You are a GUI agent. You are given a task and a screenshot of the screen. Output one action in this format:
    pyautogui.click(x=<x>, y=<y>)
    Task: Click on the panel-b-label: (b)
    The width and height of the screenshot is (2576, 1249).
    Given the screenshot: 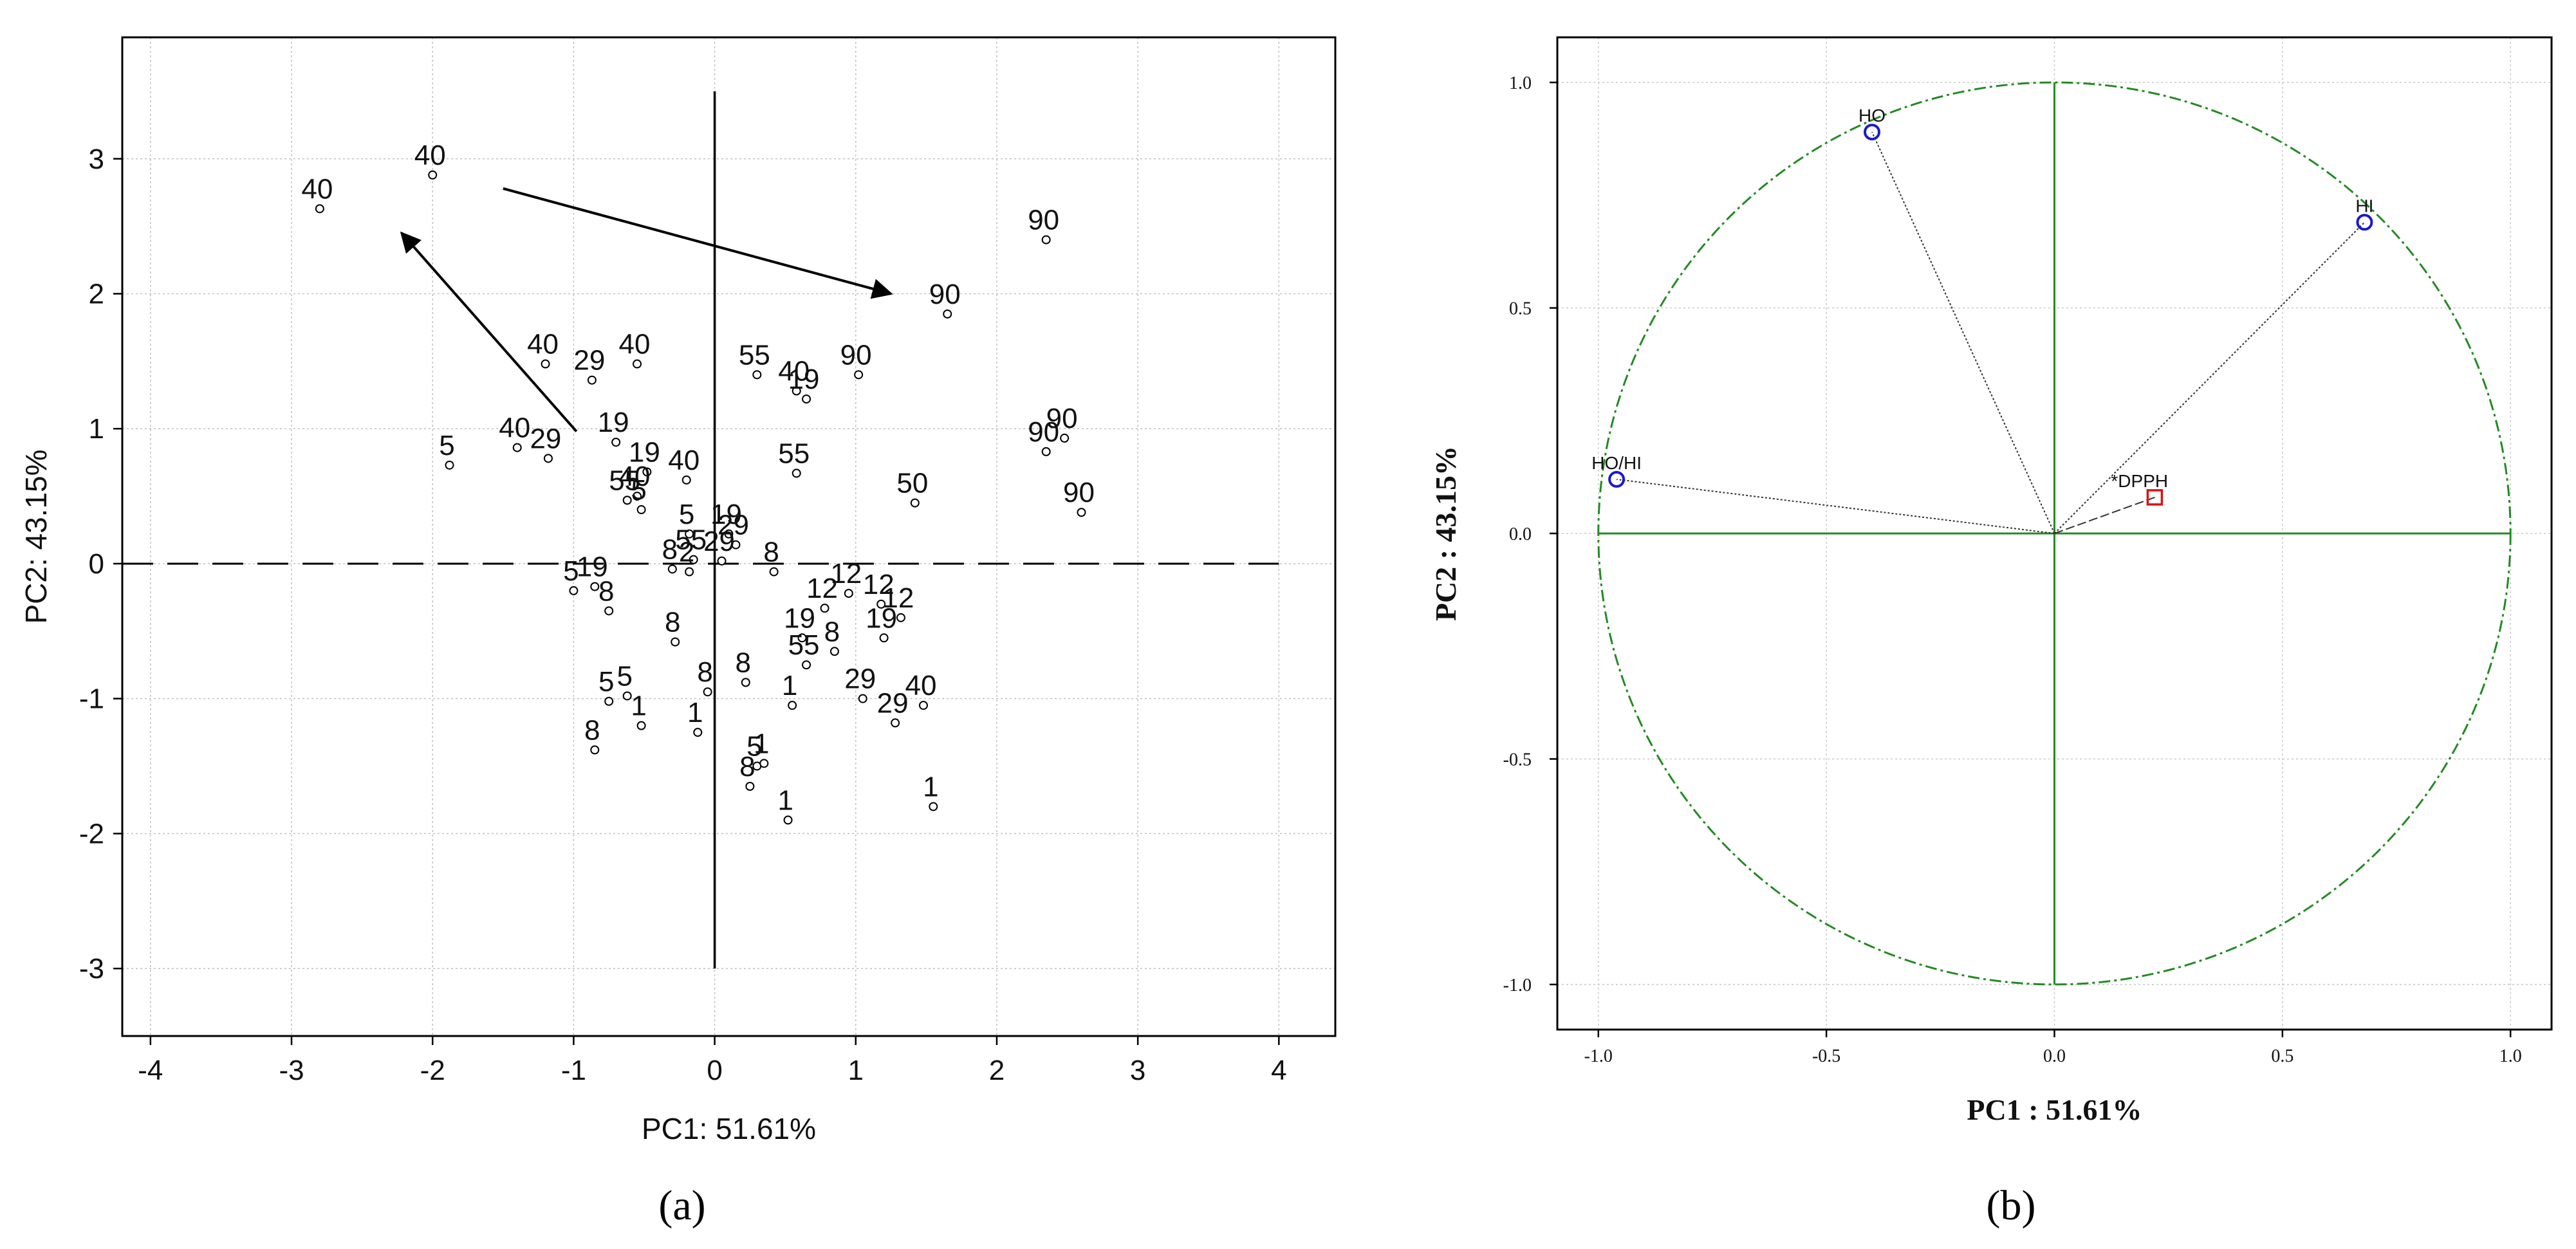 What is the action you would take?
    pyautogui.click(x=2012, y=1206)
    